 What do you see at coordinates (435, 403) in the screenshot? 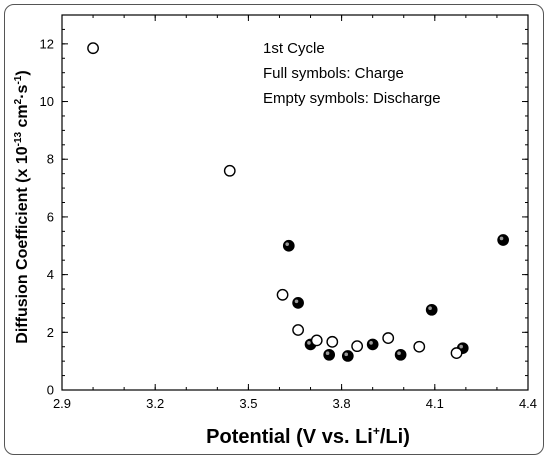
I see `x-tick-label: 4.1` at bounding box center [435, 403].